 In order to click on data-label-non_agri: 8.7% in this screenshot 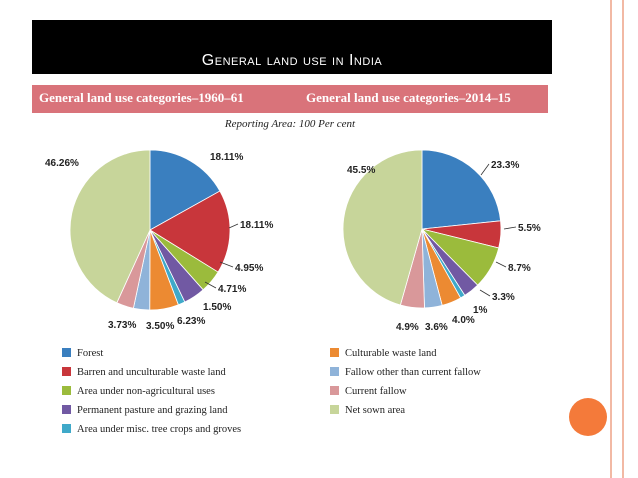, I will do `click(519, 268)`.